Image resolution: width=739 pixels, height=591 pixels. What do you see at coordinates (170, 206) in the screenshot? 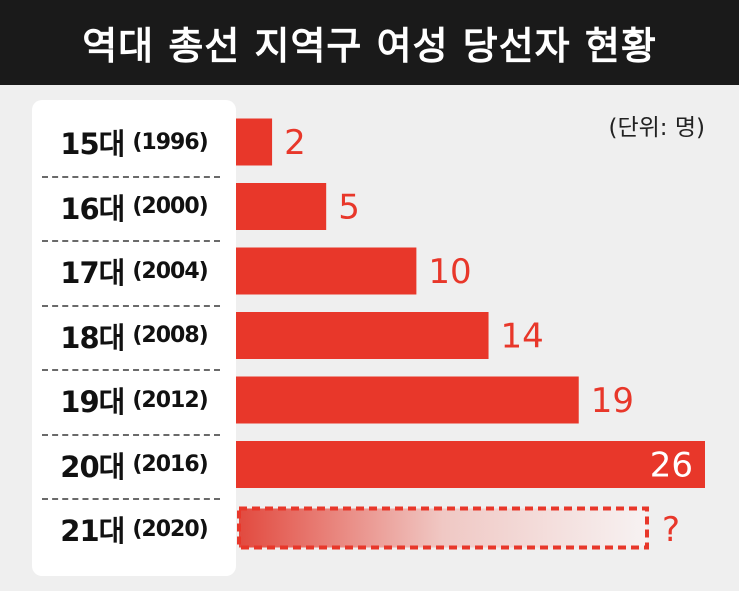
I see `category-year: (2000)` at bounding box center [170, 206].